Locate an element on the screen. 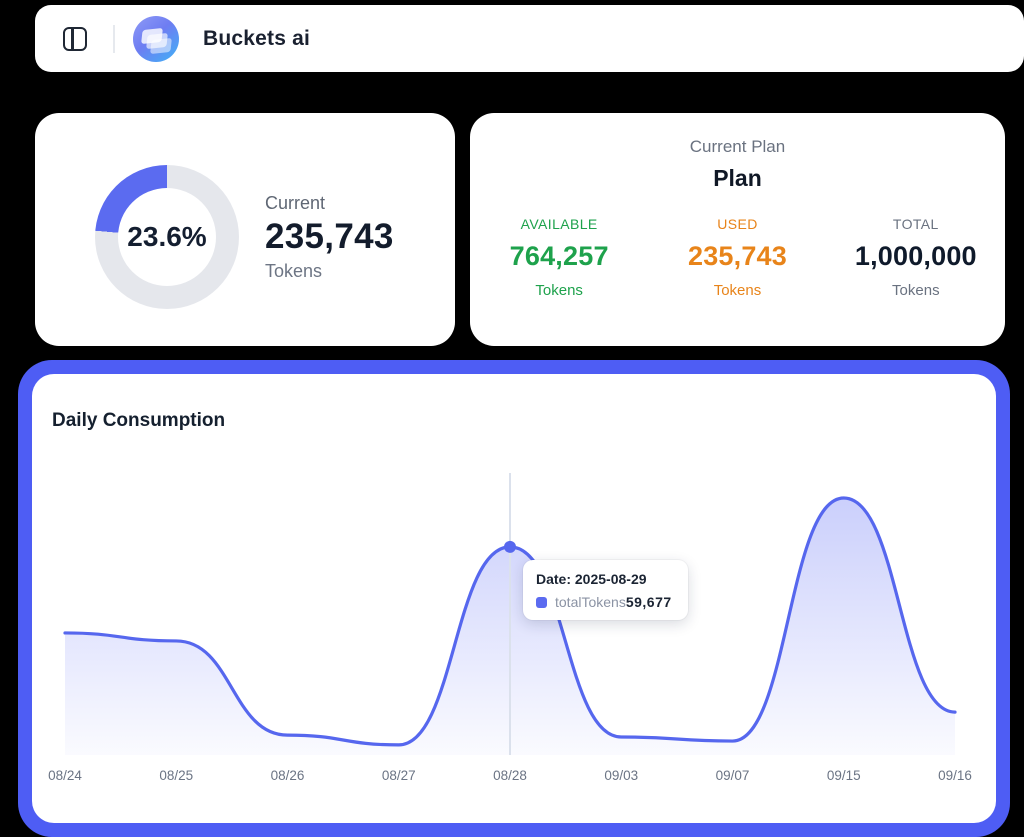  tooltip-series-swatch-icon is located at coordinates (541, 602).